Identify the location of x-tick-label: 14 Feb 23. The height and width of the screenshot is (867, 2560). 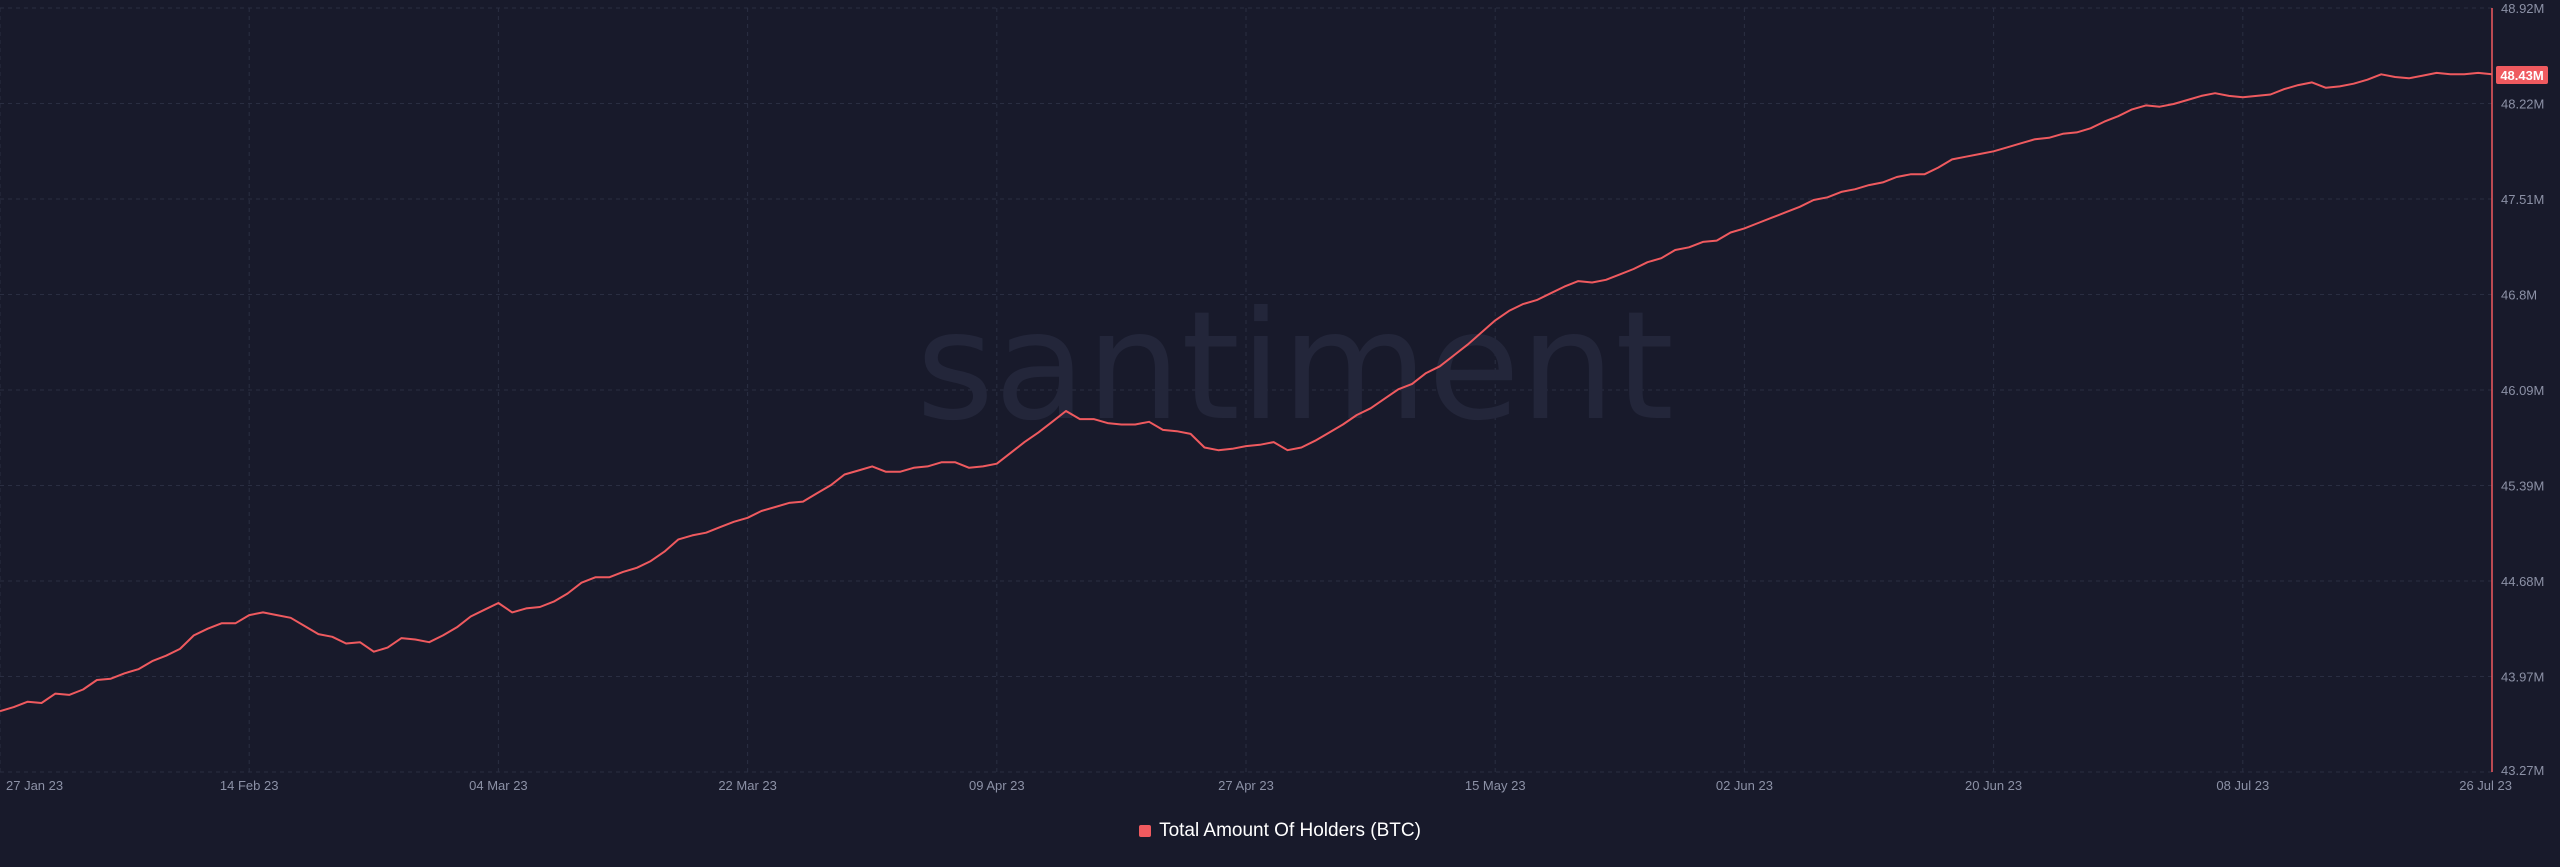
(249, 785).